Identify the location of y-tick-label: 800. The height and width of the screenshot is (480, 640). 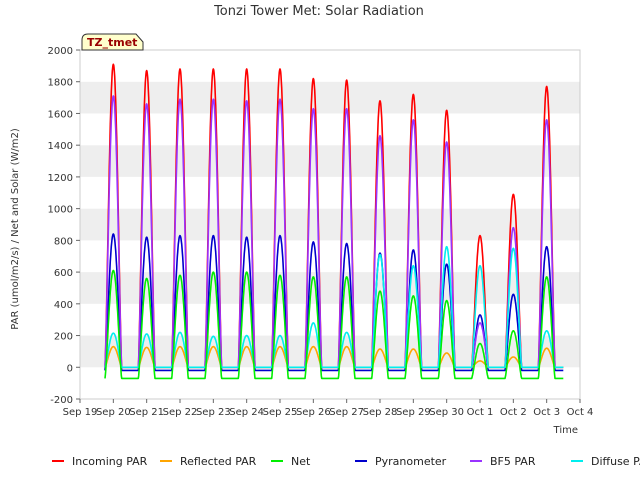
(63, 241).